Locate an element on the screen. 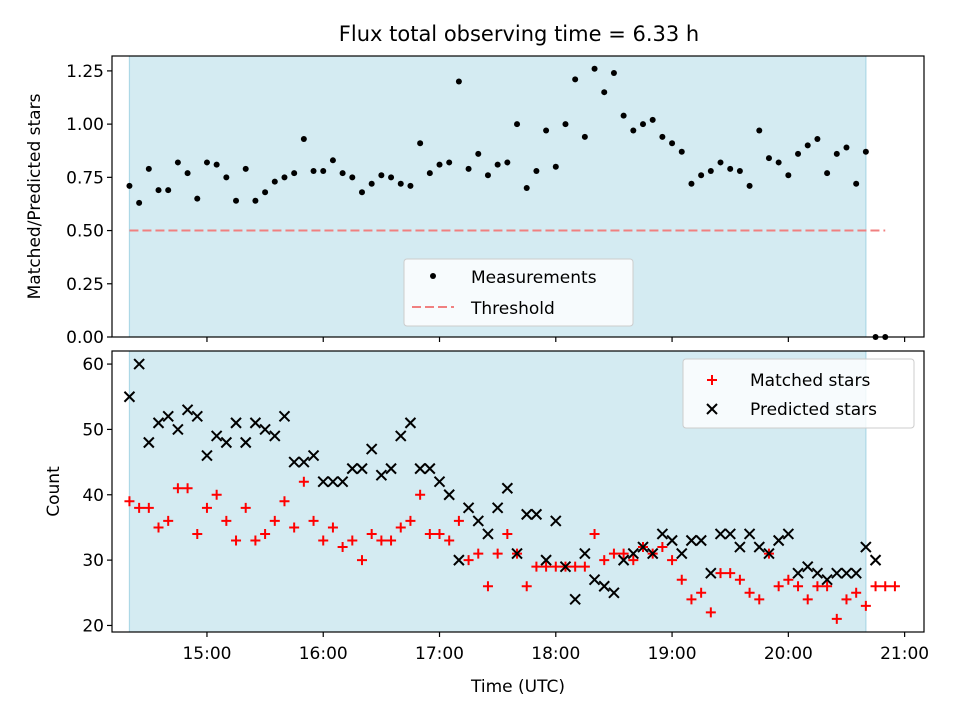 Image resolution: width=960 pixels, height=720 pixels. legend-marker-measurements is located at coordinates (433, 276).